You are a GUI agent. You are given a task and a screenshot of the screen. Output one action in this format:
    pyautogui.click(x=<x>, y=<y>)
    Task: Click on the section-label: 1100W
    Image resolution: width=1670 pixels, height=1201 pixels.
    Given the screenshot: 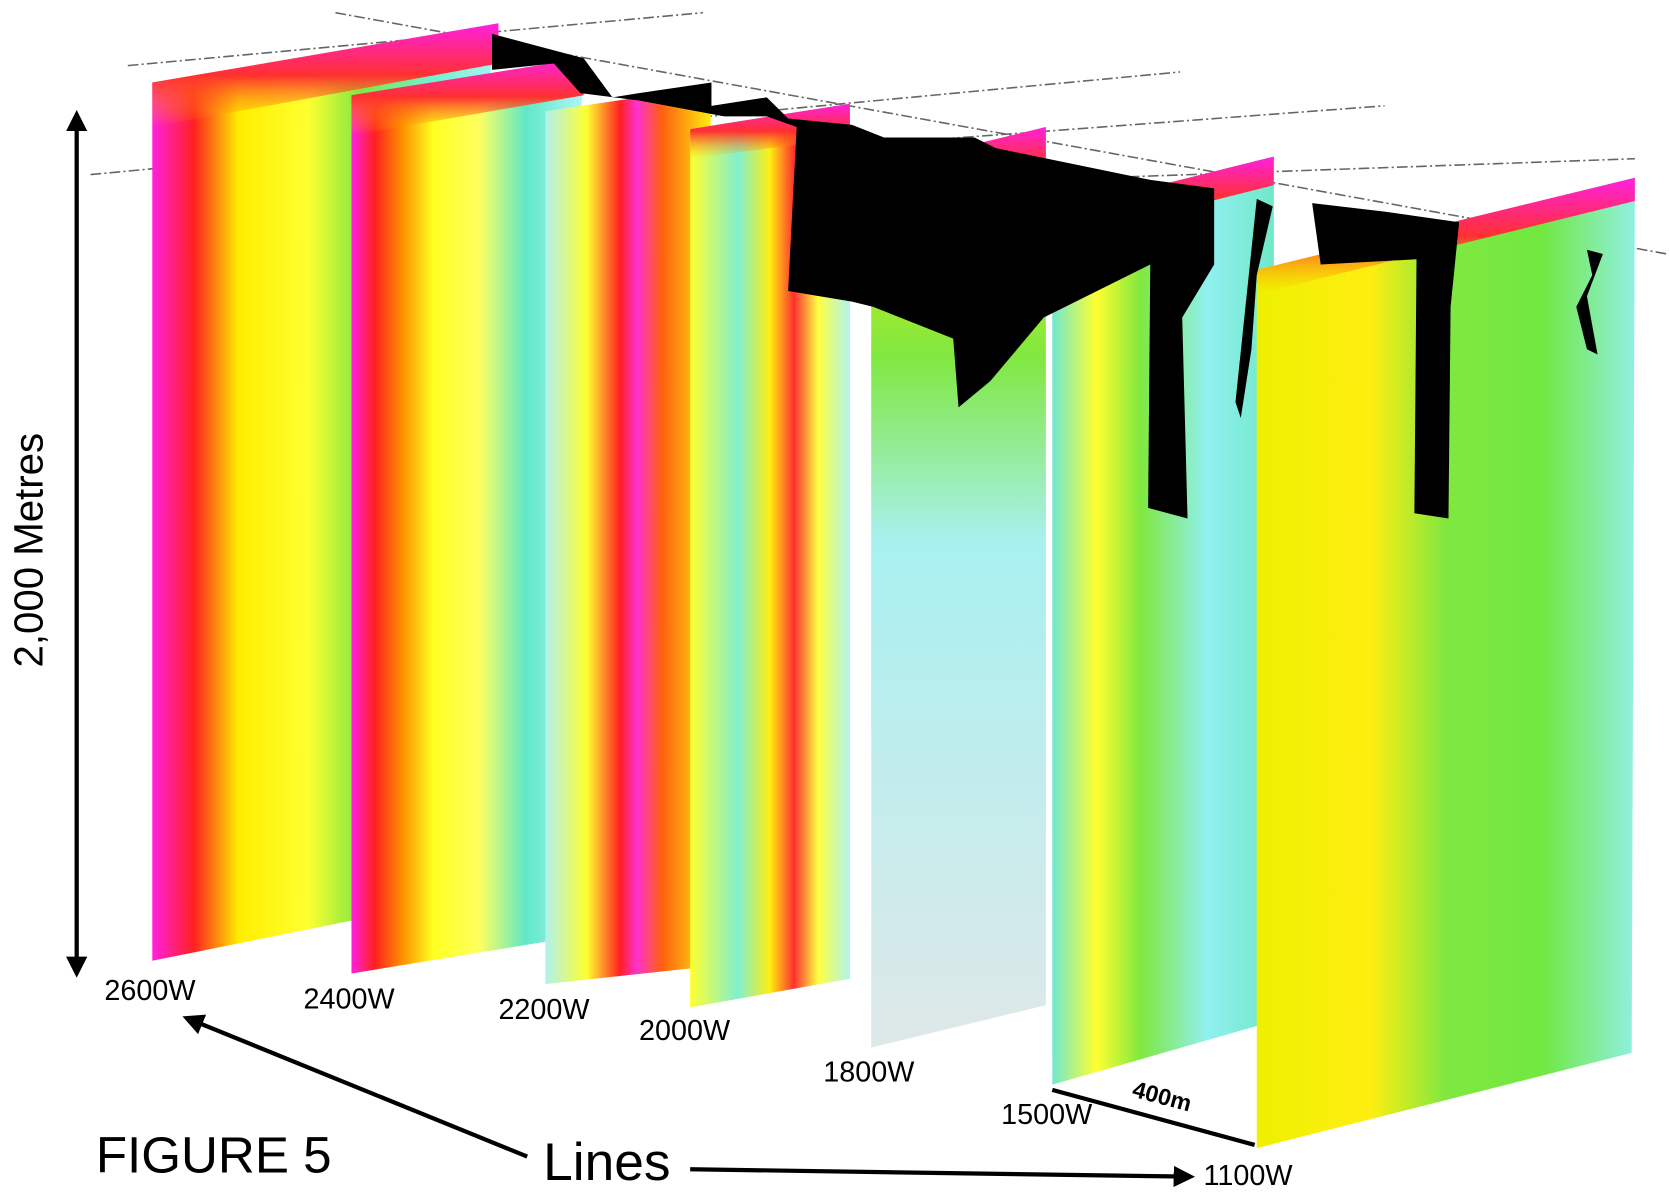 What is the action you would take?
    pyautogui.click(x=1248, y=1176)
    